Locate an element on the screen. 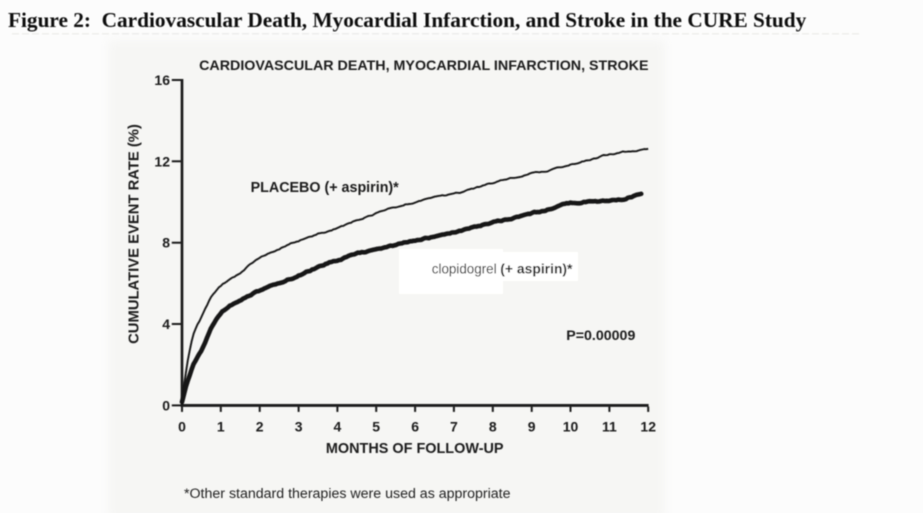 This screenshot has width=923, height=513. svg-text: 2 is located at coordinates (260, 426).